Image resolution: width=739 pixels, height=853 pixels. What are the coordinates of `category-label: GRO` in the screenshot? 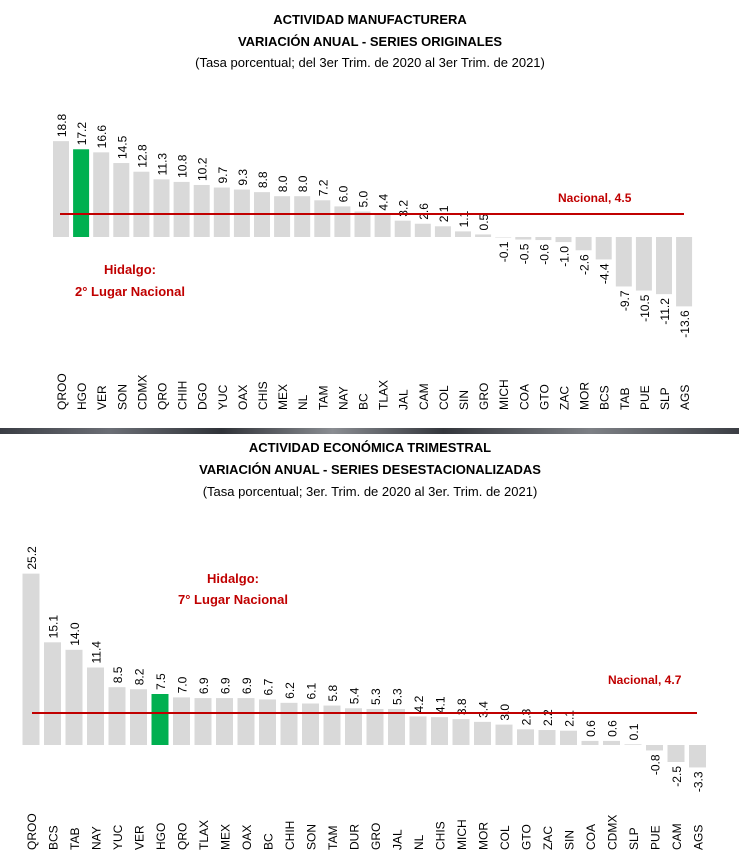 It's located at (484, 396).